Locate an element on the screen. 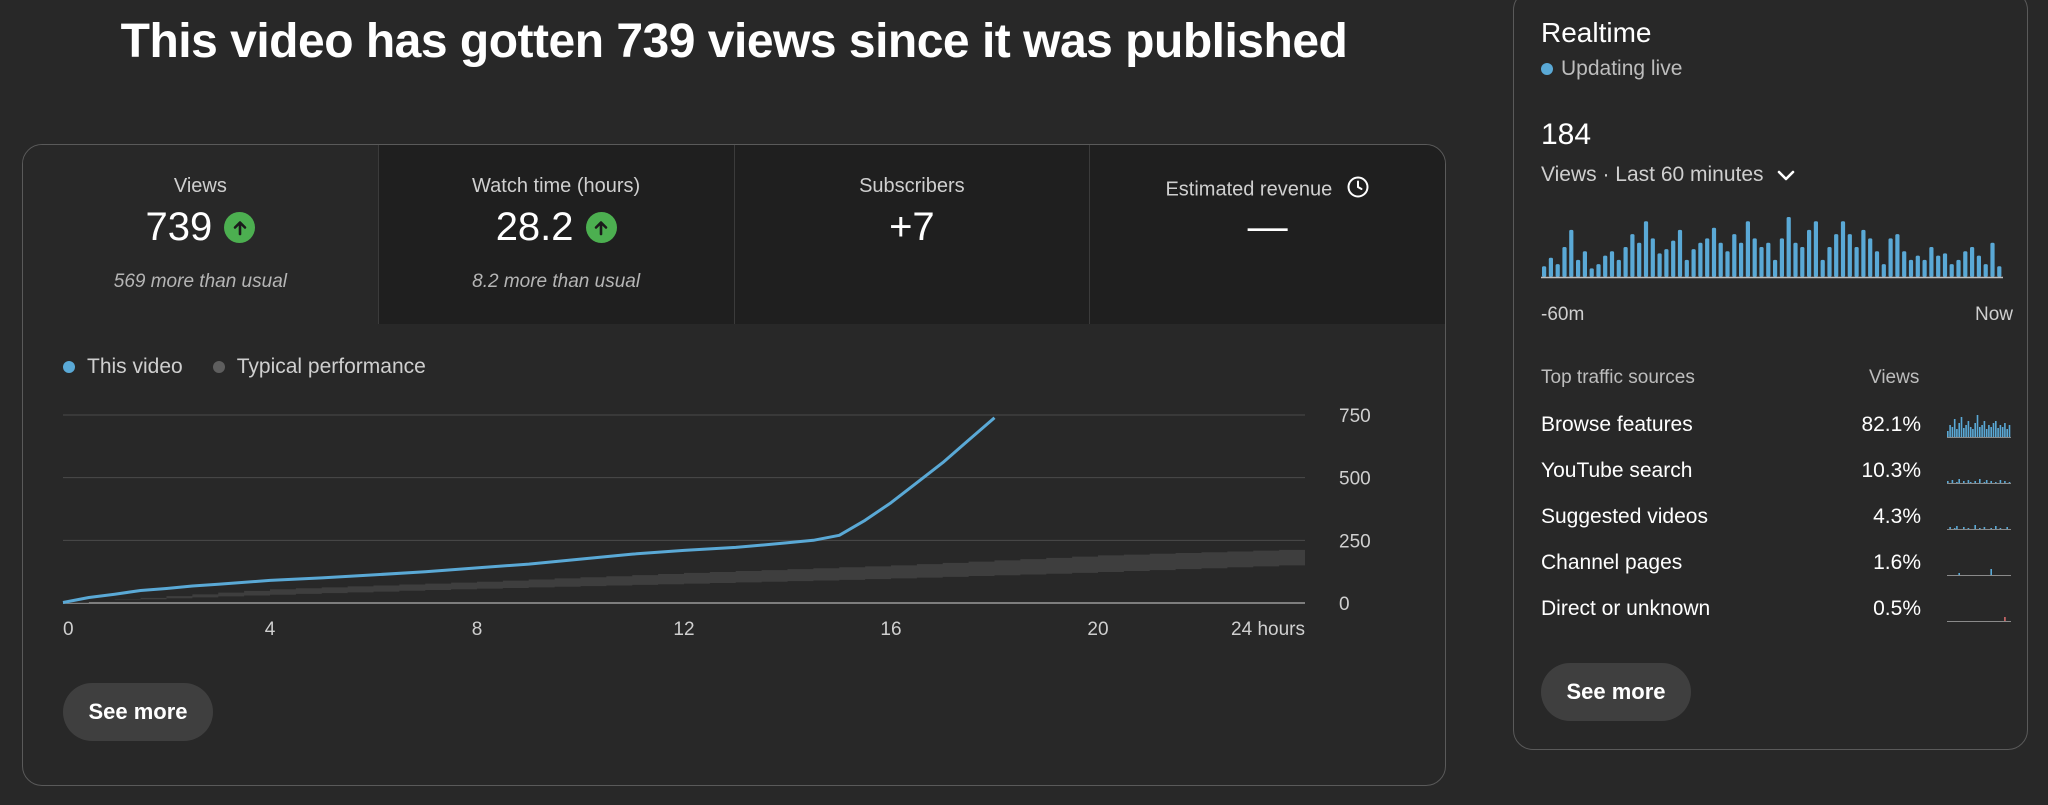 This screenshot has height=805, width=2048. traffic-row: Browse features 82.1% is located at coordinates (1776, 427).